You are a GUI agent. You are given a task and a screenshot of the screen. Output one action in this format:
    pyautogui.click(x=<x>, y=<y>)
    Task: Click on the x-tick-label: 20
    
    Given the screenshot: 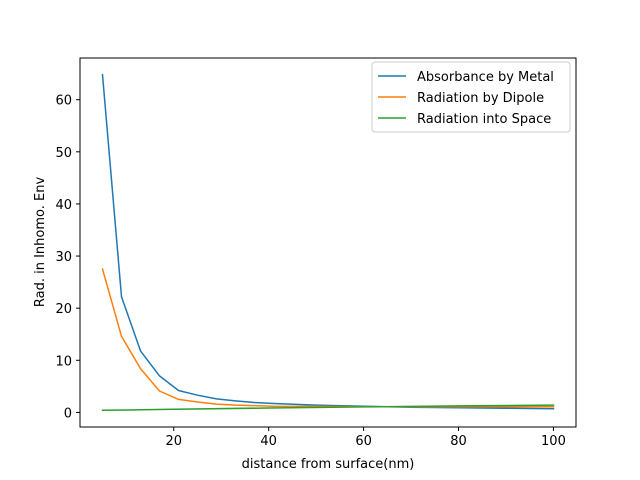 What is the action you would take?
    pyautogui.click(x=173, y=441)
    